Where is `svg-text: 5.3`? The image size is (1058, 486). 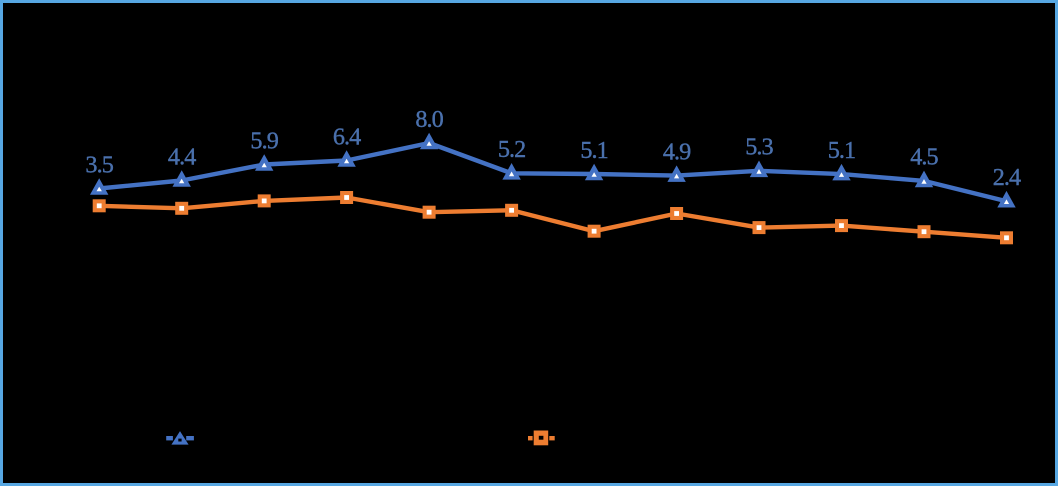 svg-text: 5.3 is located at coordinates (759, 147).